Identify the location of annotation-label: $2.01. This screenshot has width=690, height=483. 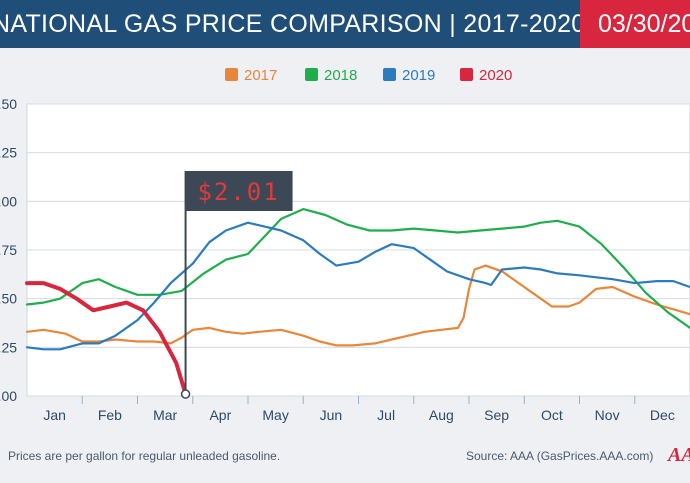
(238, 192).